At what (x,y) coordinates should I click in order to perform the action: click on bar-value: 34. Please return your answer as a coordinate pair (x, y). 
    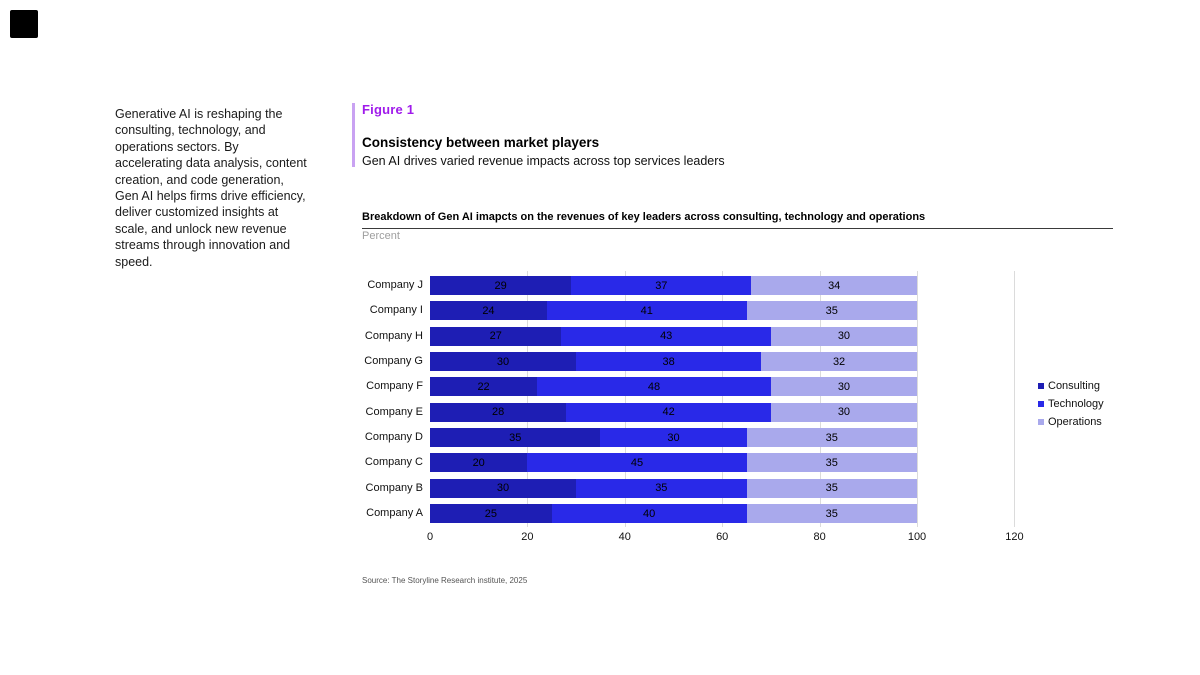
    Looking at the image, I should click on (834, 285).